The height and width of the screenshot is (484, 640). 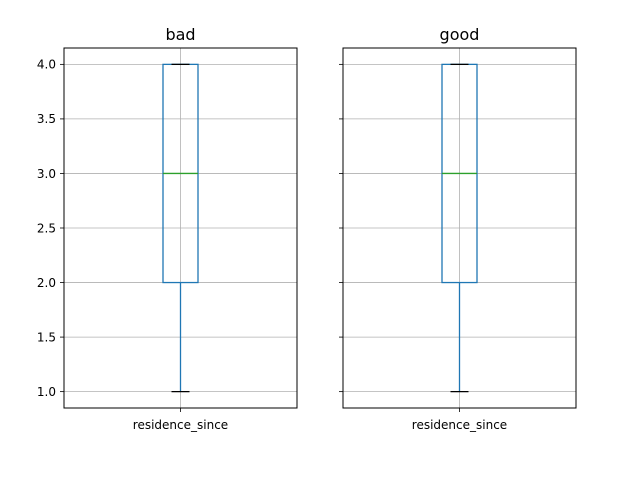 I want to click on y-tick-label-bad: 1.5, so click(x=46, y=337).